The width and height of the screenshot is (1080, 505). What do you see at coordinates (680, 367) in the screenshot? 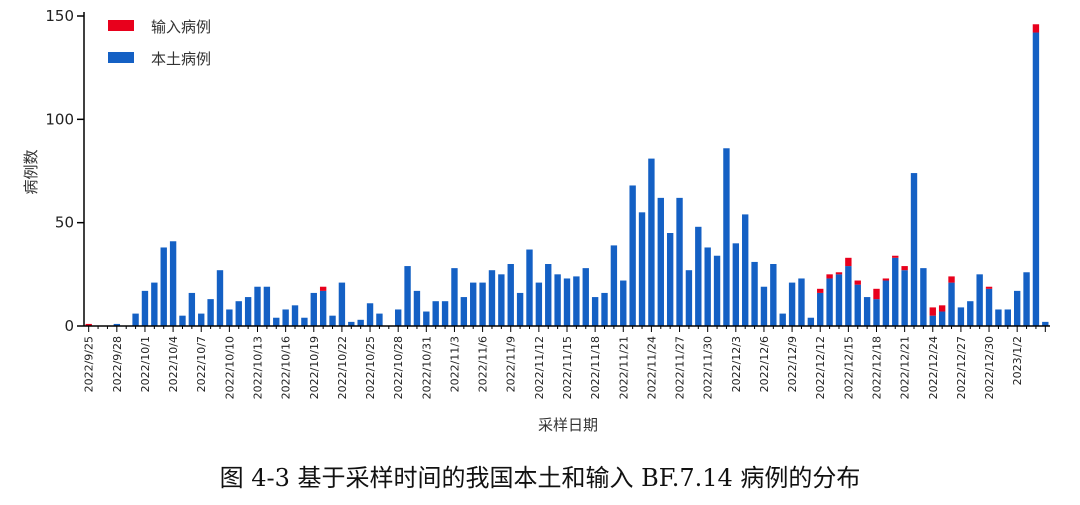
I see `x-tick-label: 2022/11/27` at bounding box center [680, 367].